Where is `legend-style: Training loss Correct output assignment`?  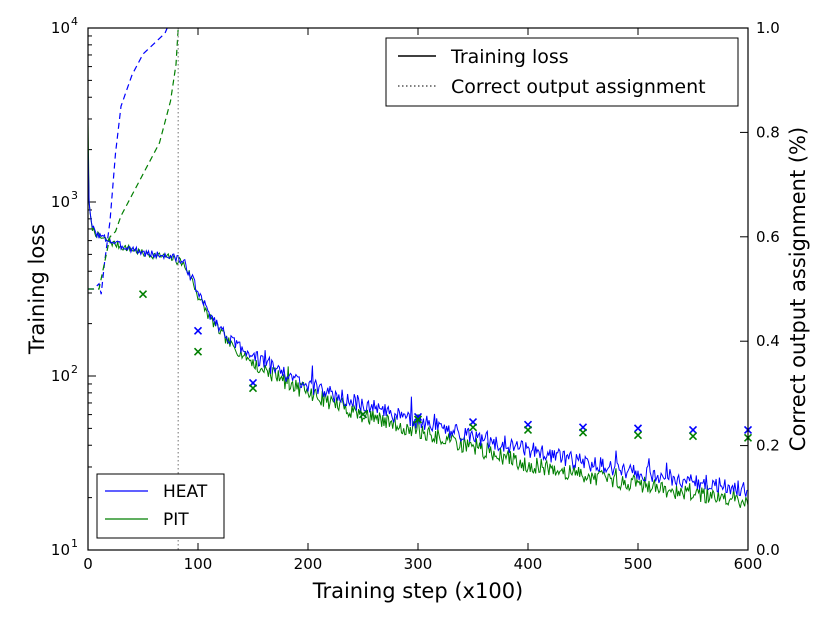 legend-style: Training loss Correct output assignment is located at coordinates (562, 72).